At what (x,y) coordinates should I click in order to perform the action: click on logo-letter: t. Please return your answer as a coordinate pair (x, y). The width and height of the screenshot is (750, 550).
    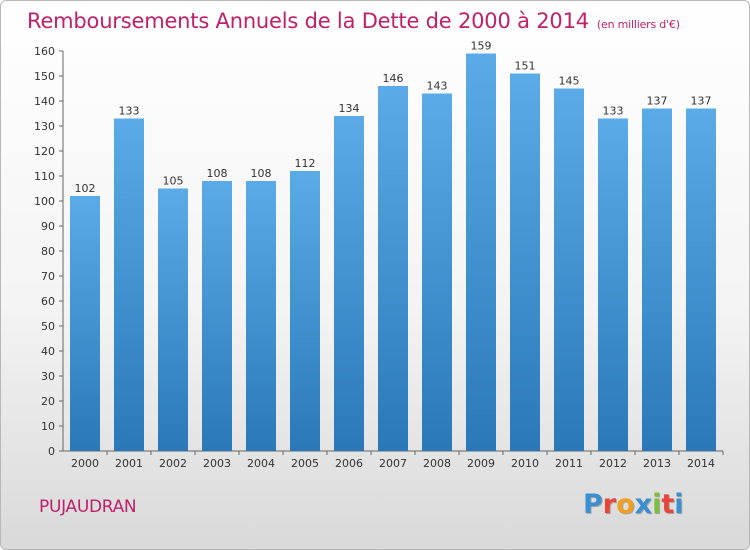
    Looking at the image, I should click on (668, 504).